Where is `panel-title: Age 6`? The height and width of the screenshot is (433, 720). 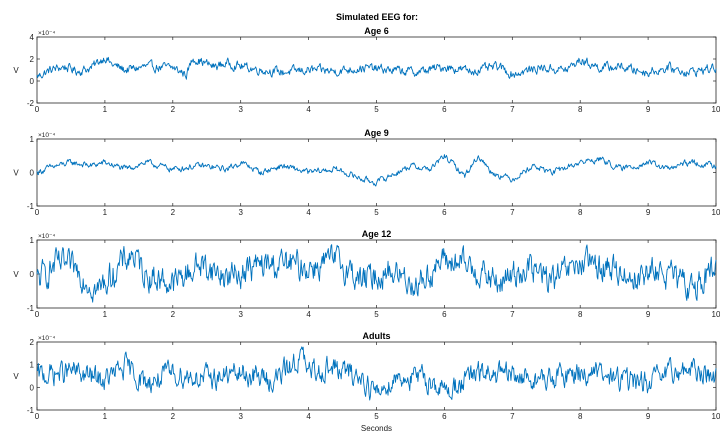 panel-title: Age 6 is located at coordinates (376, 31).